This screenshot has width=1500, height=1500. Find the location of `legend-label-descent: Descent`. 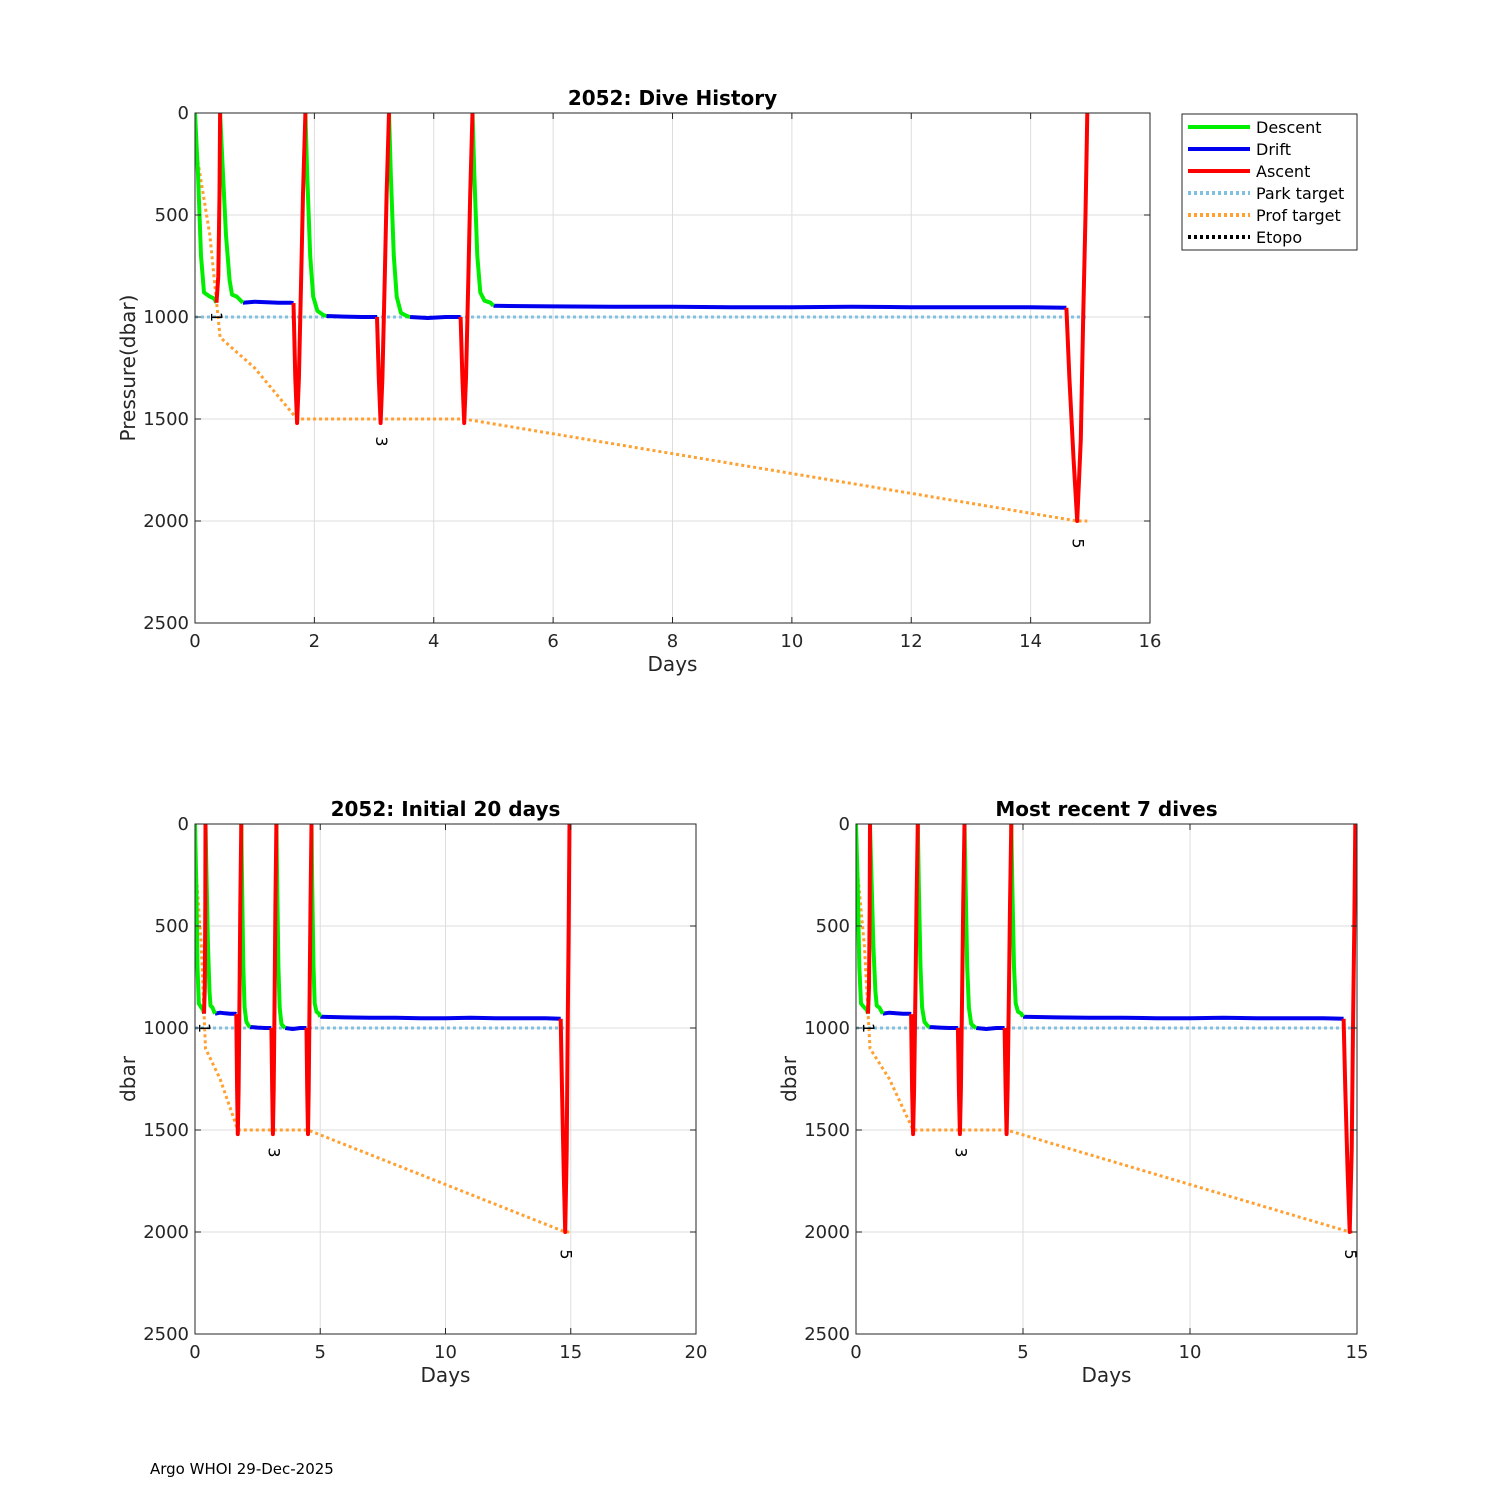

legend-label-descent: Descent is located at coordinates (1289, 127).